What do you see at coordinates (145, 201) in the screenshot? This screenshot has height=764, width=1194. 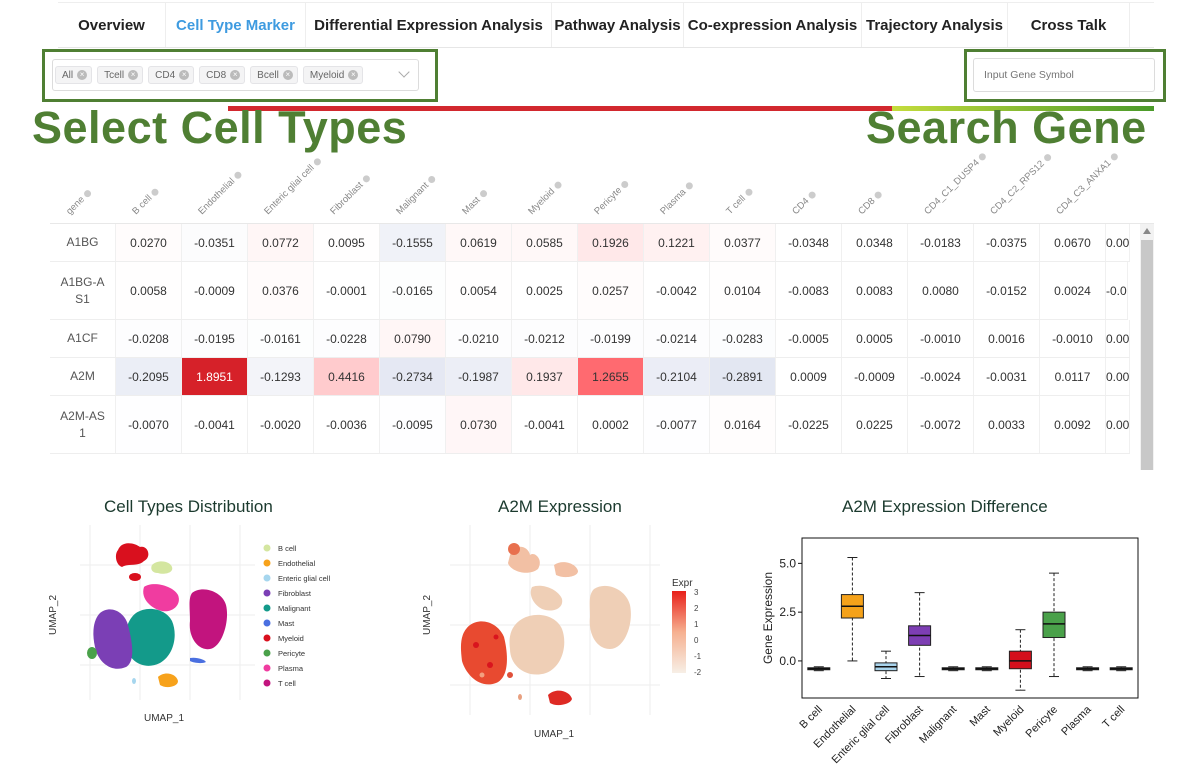 I see `column-header: B cell` at bounding box center [145, 201].